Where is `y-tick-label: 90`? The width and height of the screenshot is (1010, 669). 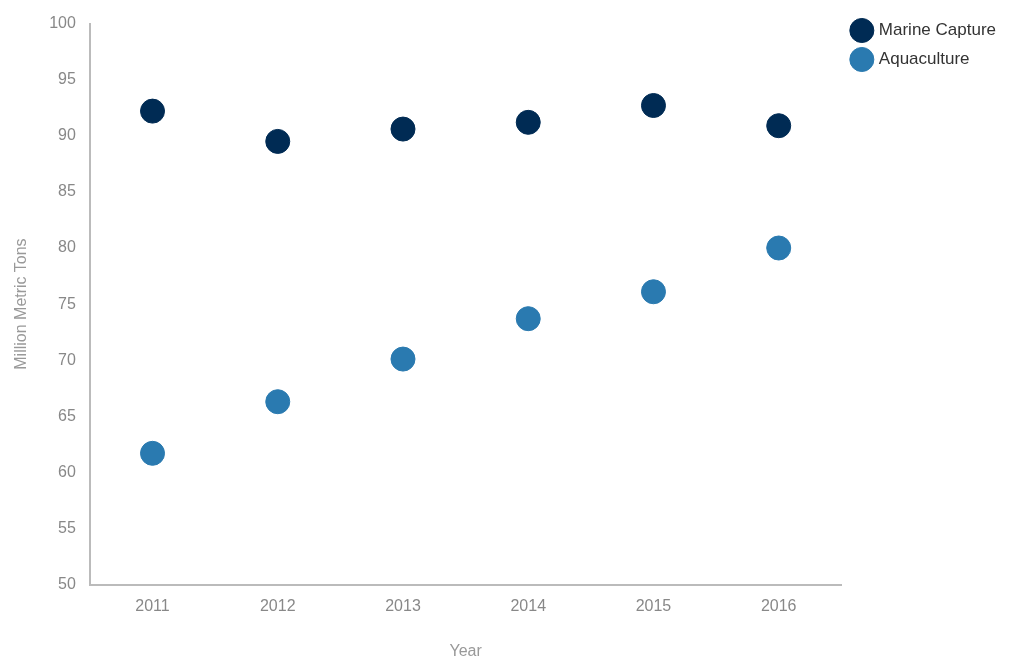
y-tick-label: 90 is located at coordinates (67, 135).